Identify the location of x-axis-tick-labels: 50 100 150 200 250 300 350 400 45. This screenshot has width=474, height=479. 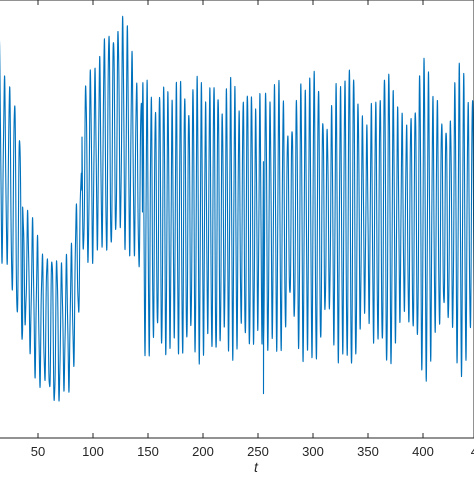
(252, 451).